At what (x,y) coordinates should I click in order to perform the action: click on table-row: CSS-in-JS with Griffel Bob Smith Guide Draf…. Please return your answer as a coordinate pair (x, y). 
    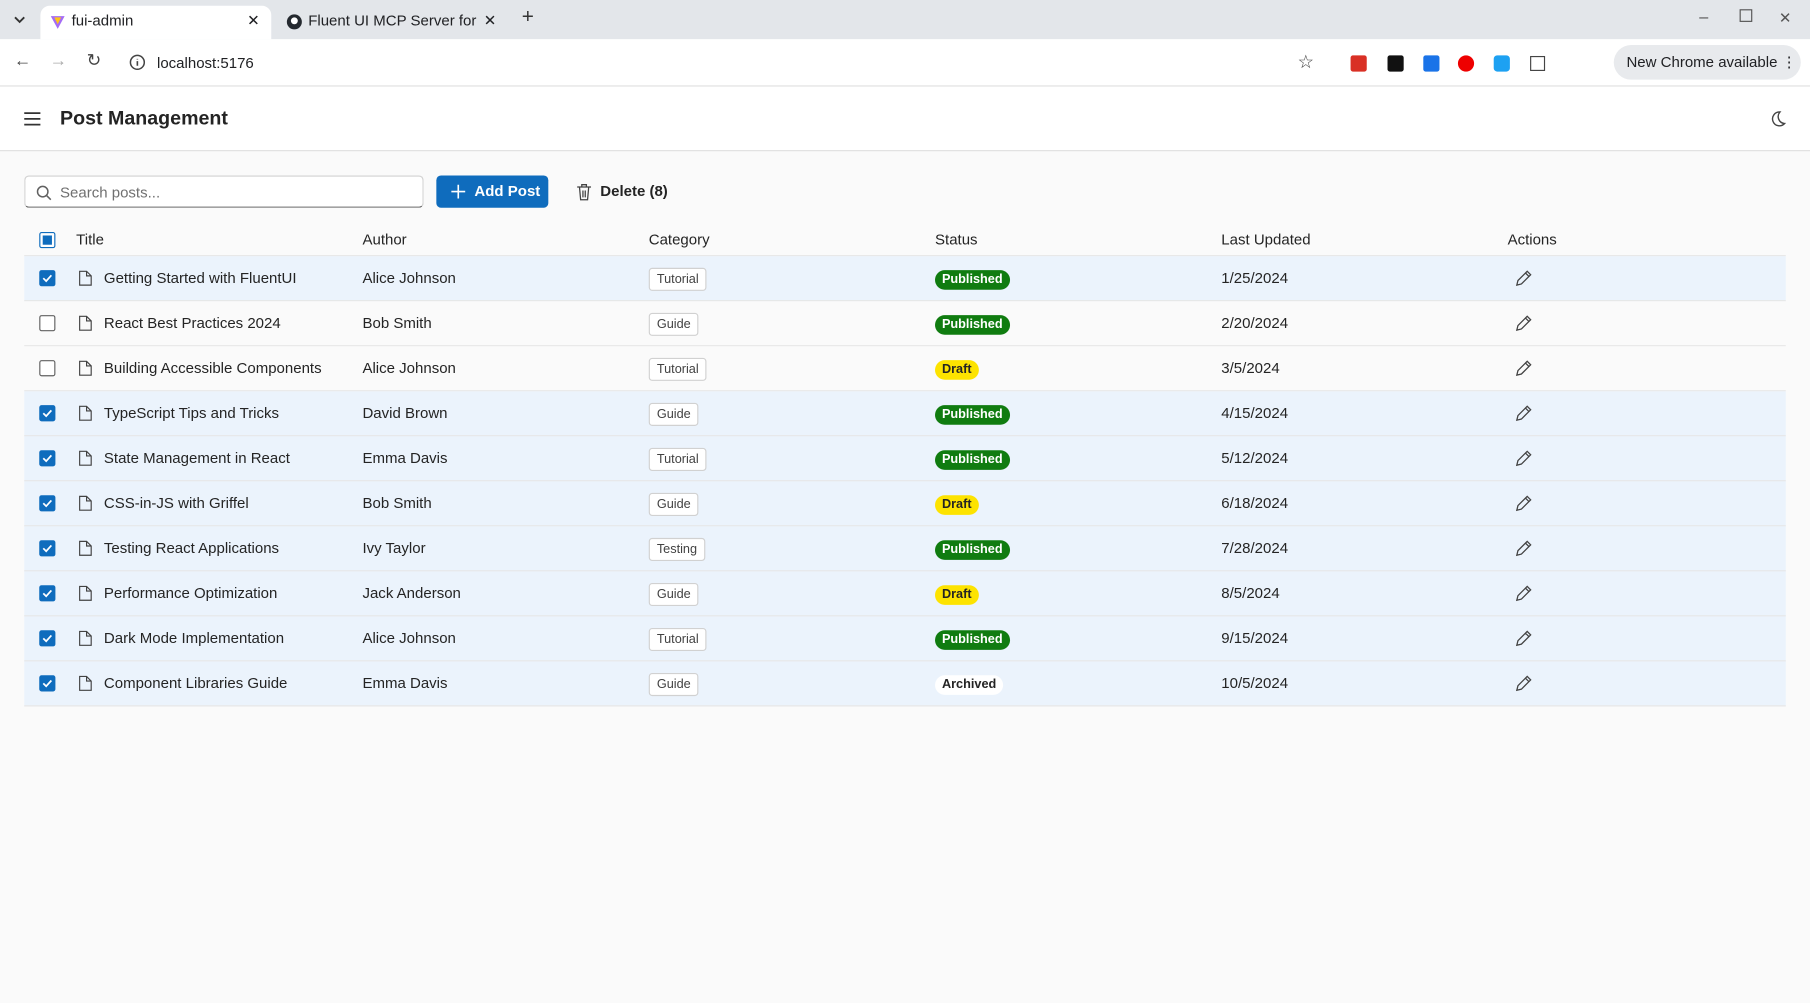
    Looking at the image, I should click on (905, 504).